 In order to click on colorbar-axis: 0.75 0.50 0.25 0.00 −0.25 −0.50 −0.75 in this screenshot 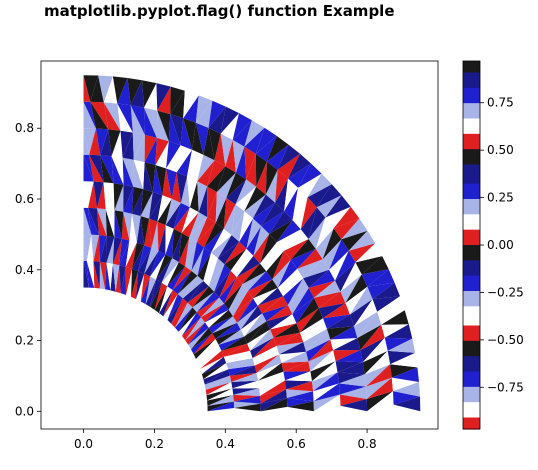, I will do `click(502, 245)`.